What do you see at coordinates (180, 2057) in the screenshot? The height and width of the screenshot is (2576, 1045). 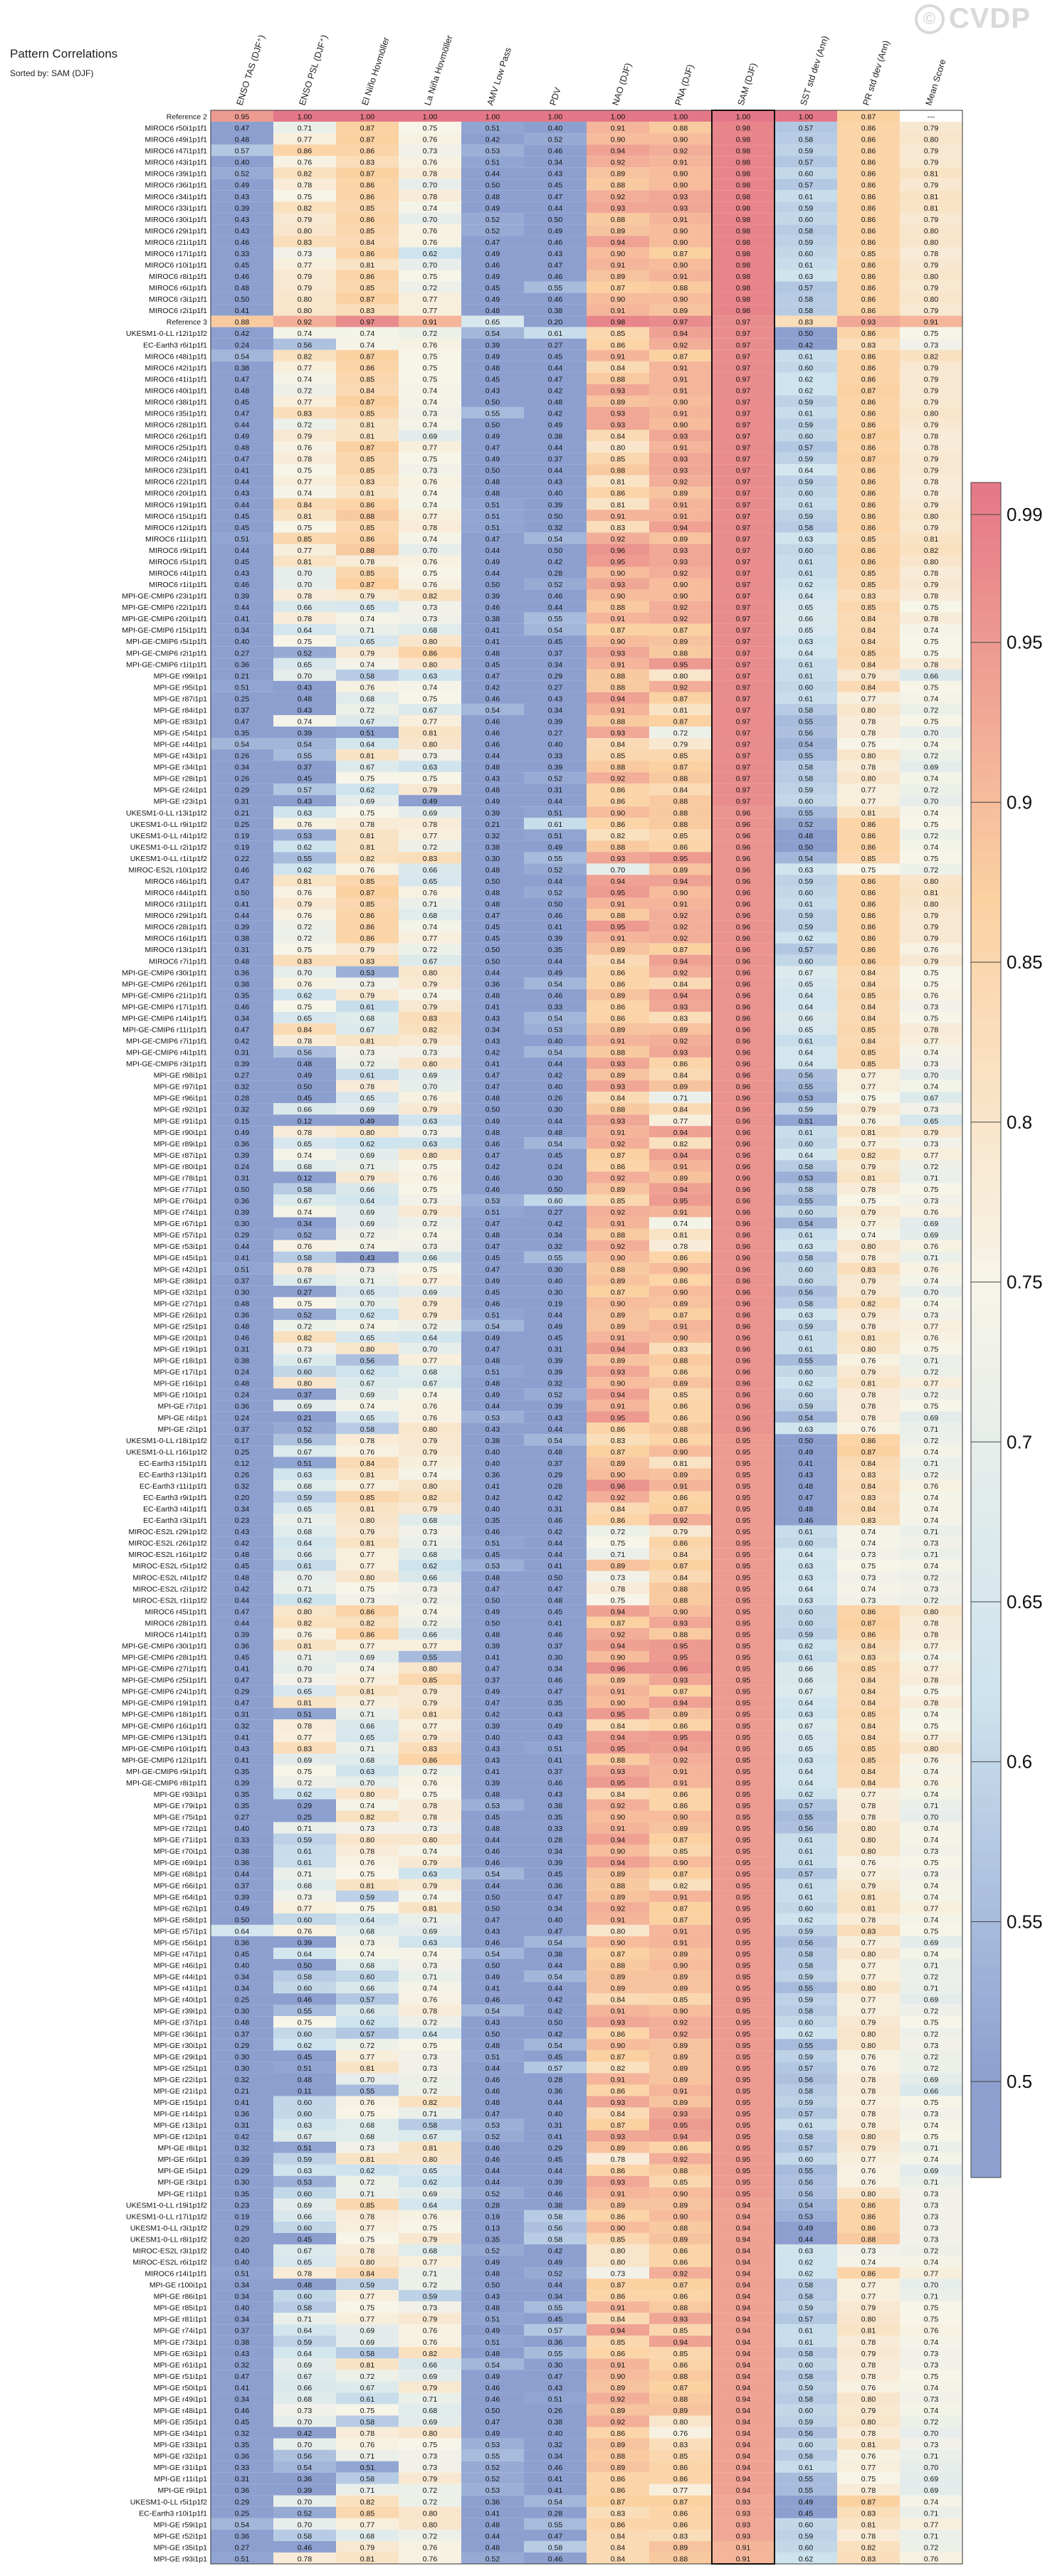 I see `row-label: MPI-GE r29i1p1` at bounding box center [180, 2057].